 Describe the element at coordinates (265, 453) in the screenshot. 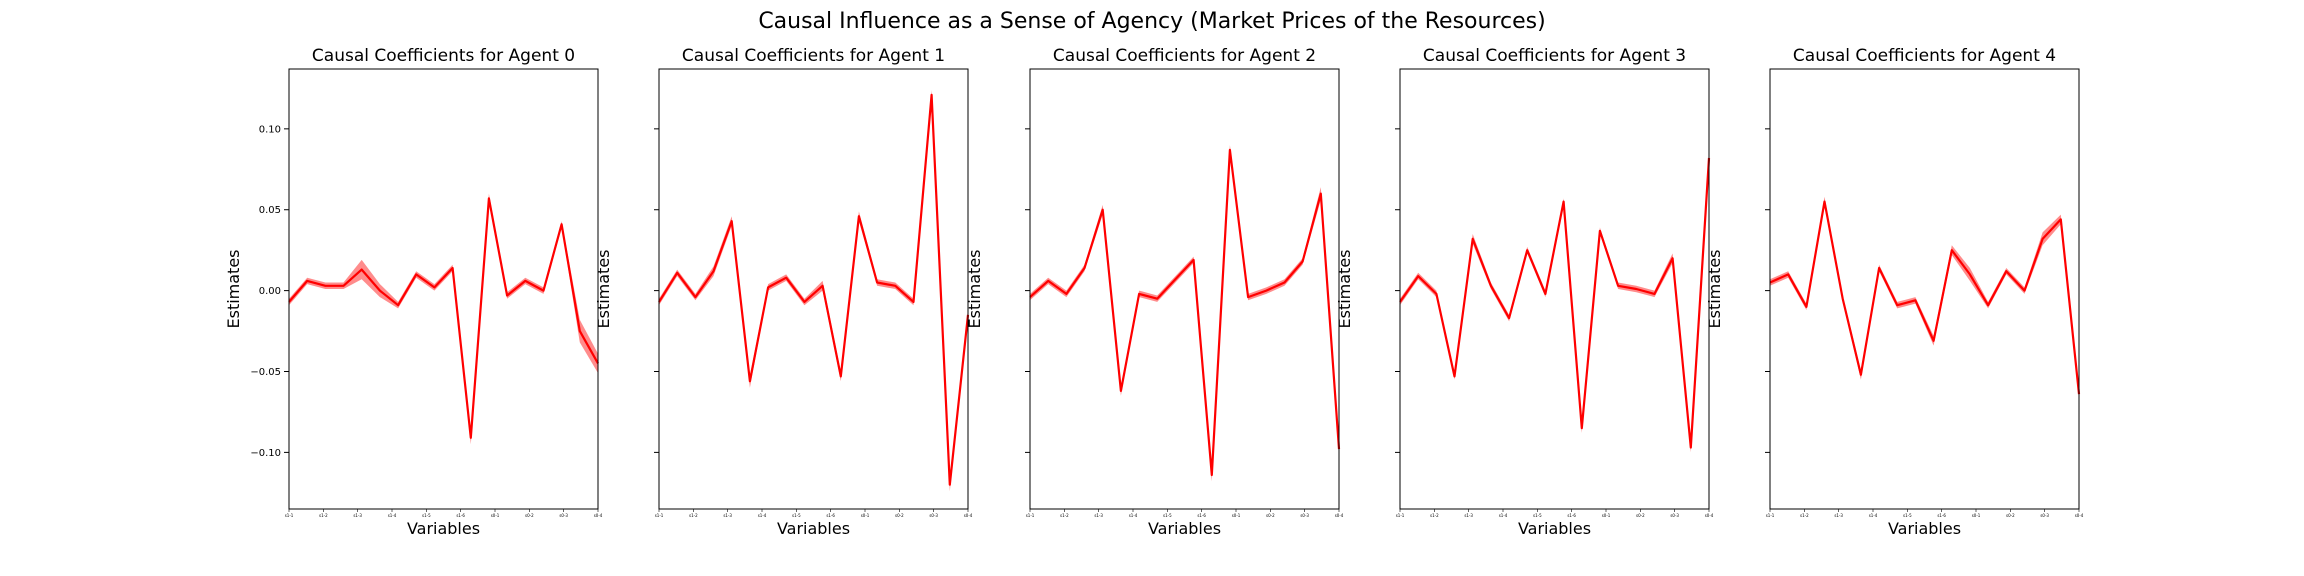

I see `y-tick-label: −0.10` at that location.